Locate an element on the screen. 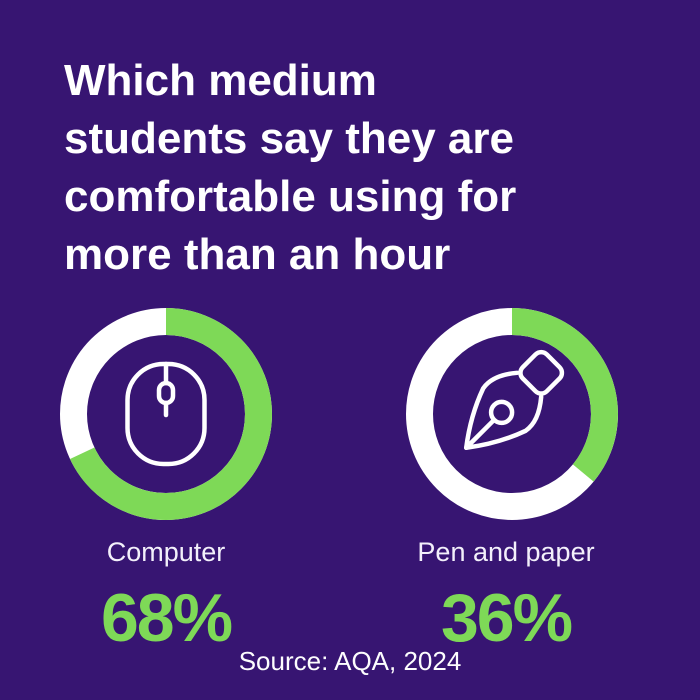 Image resolution: width=700 pixels, height=700 pixels. donut-ring-pen-and-paper is located at coordinates (512, 414).